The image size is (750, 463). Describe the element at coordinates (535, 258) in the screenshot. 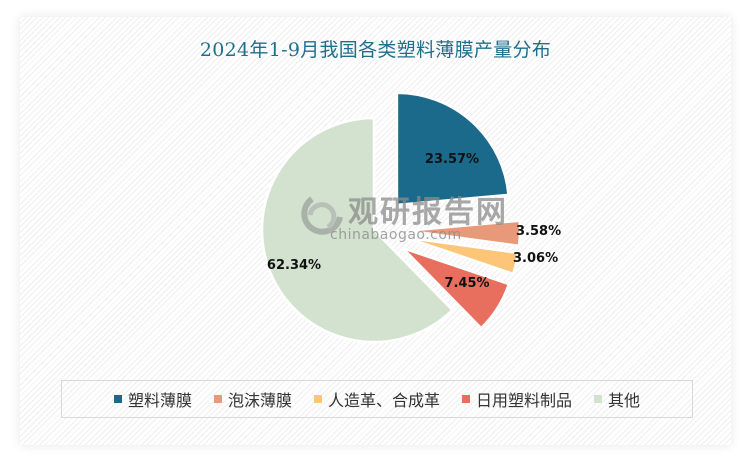

I see `slice-value-label: 3.06%` at that location.